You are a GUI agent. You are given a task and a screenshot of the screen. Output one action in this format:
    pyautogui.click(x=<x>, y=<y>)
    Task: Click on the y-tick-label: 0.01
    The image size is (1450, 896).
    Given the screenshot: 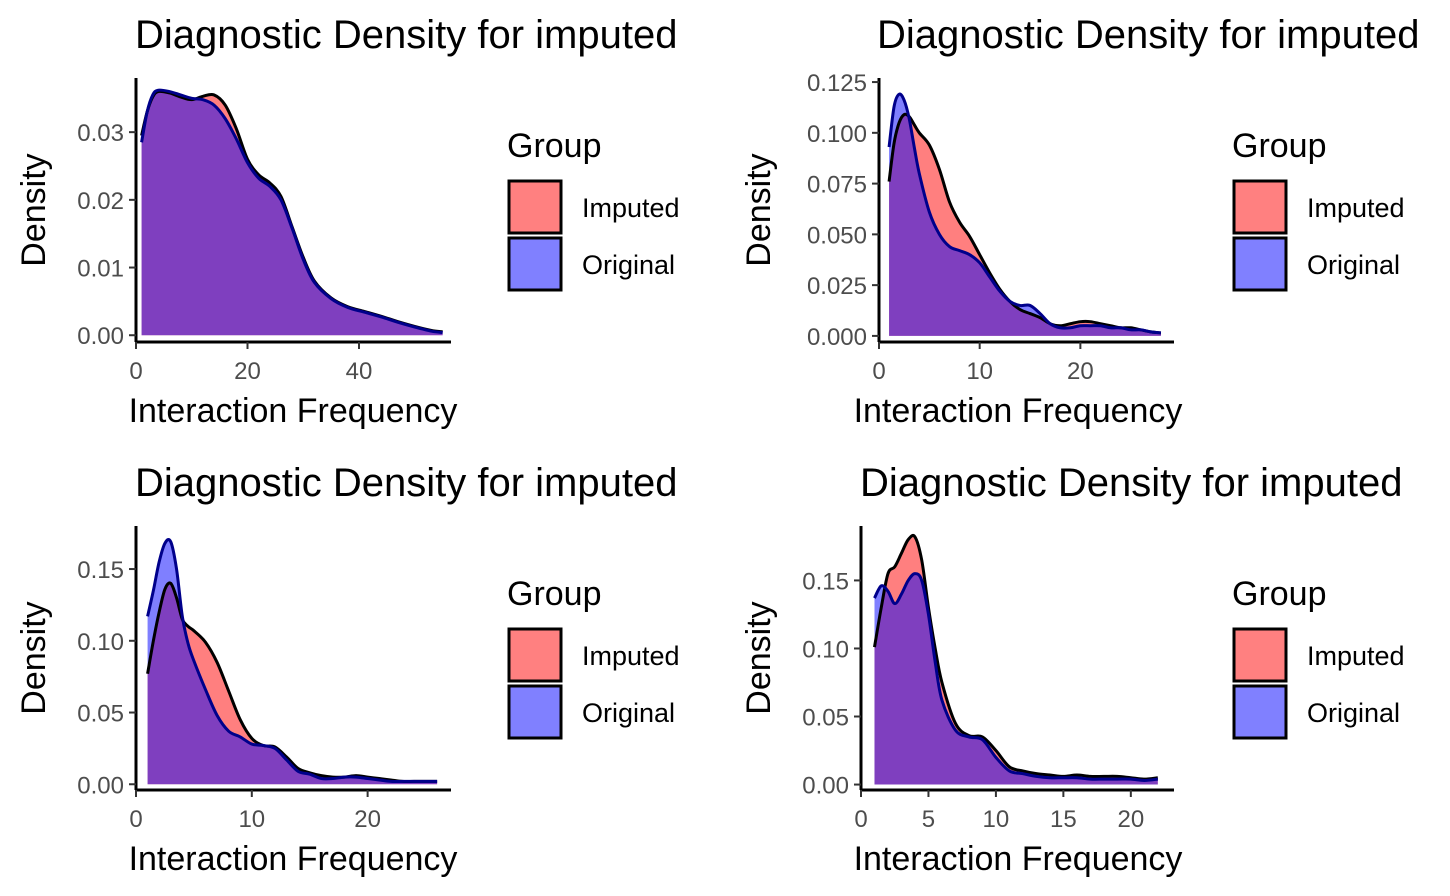 What is the action you would take?
    pyautogui.click(x=100, y=269)
    